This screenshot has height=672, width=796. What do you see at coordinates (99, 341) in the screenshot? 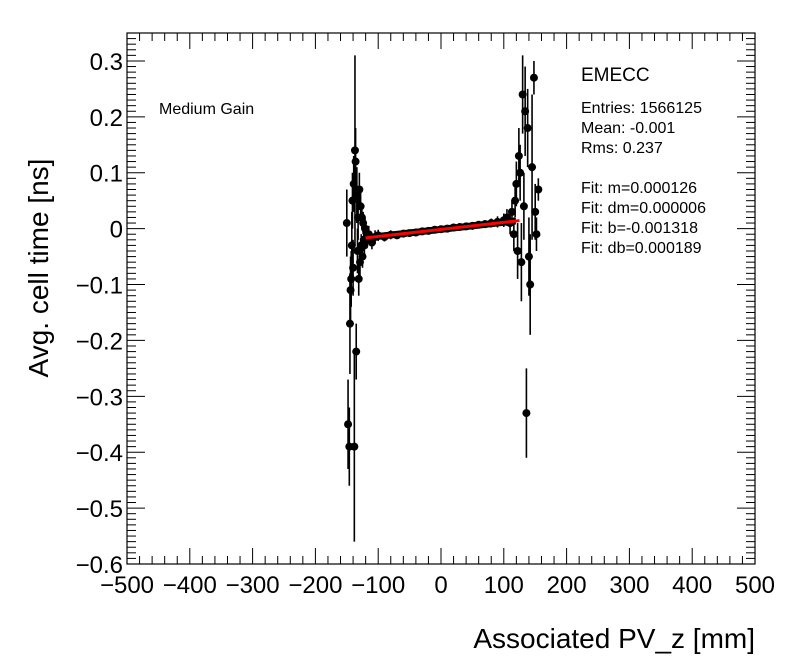
I see `y-tick-label: −0.2` at bounding box center [99, 341].